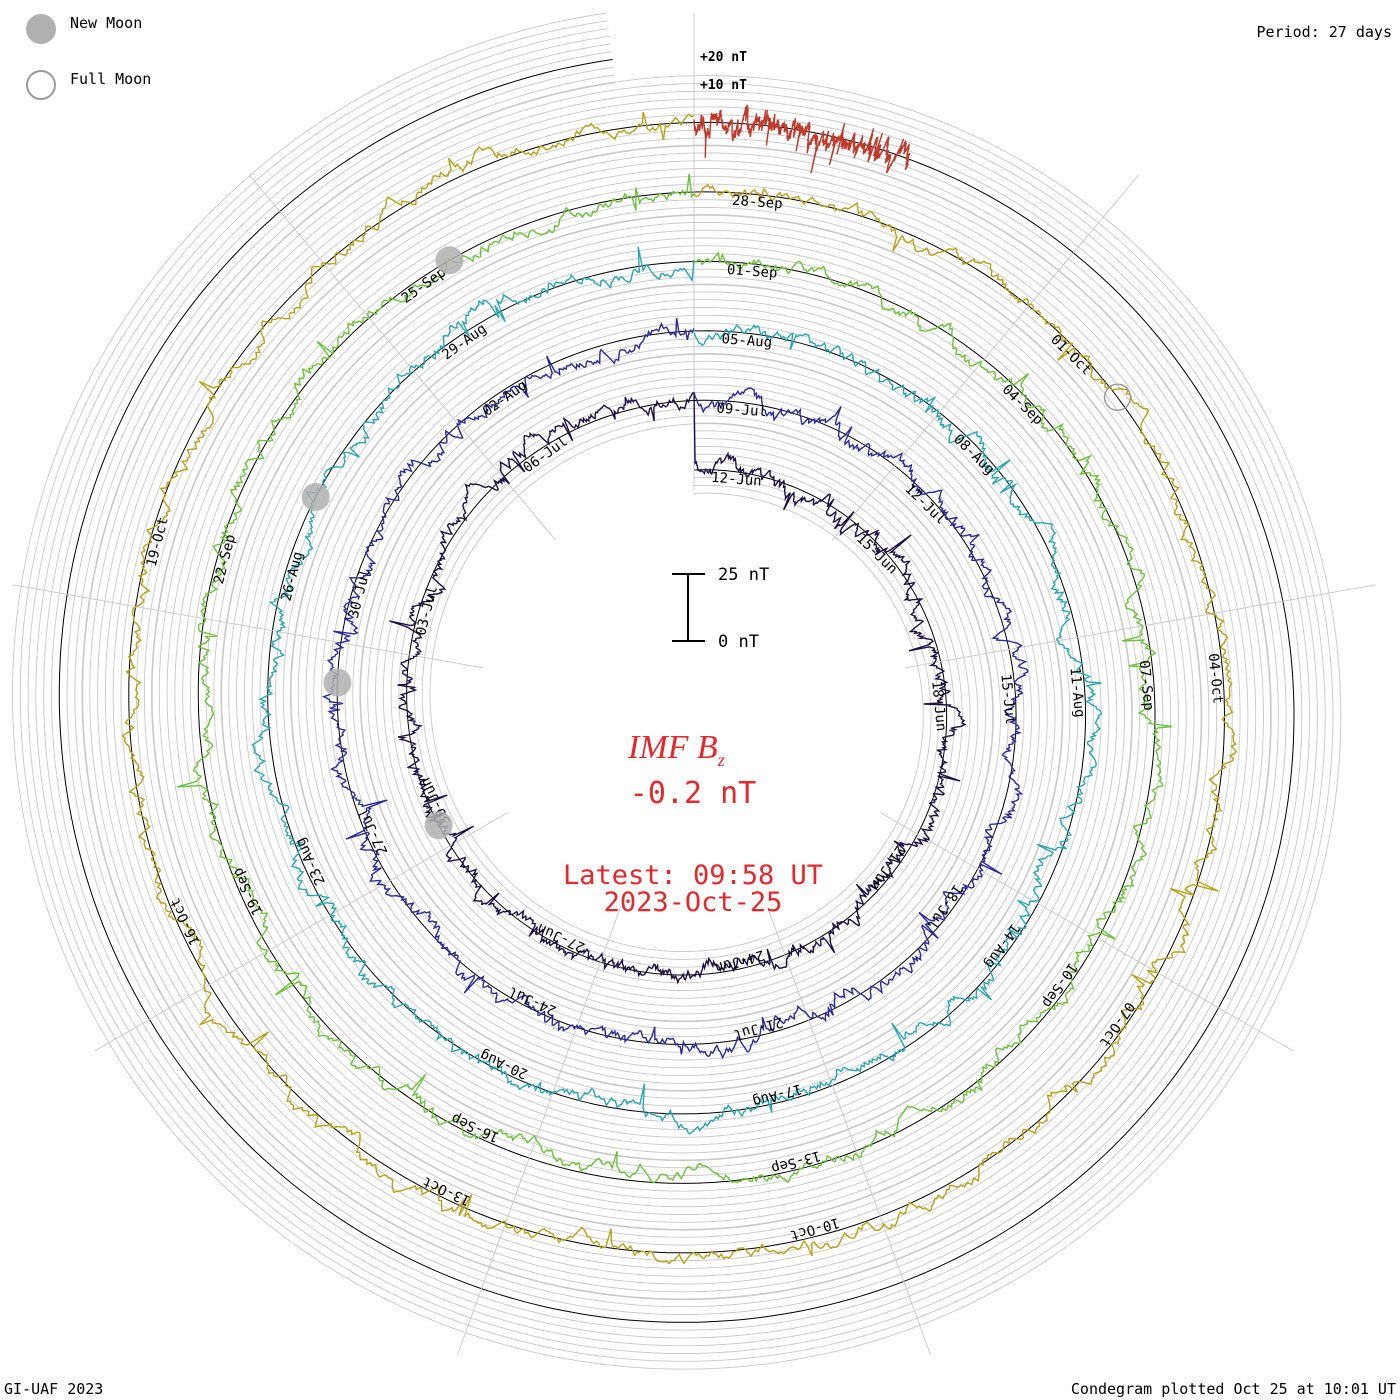  I want to click on center-title: IMF Bz, so click(676, 749).